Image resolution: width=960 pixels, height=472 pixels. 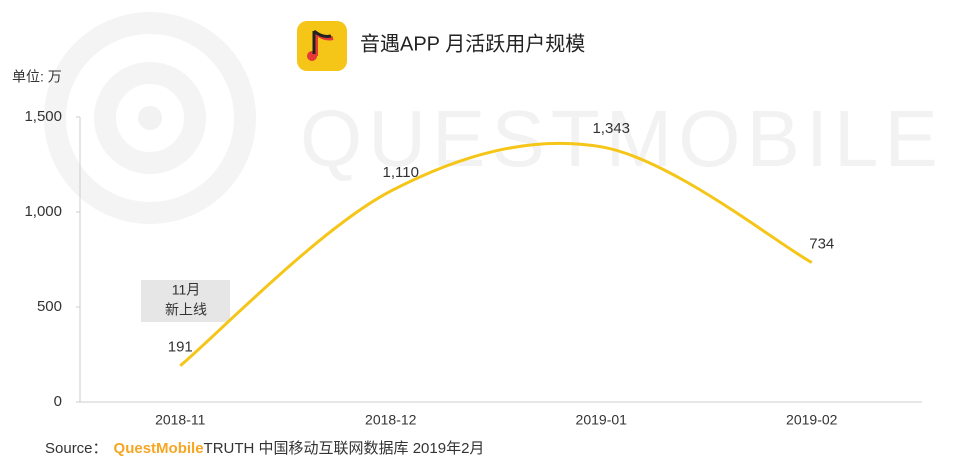 I want to click on y-tick-label: 1,000, so click(x=43, y=211).